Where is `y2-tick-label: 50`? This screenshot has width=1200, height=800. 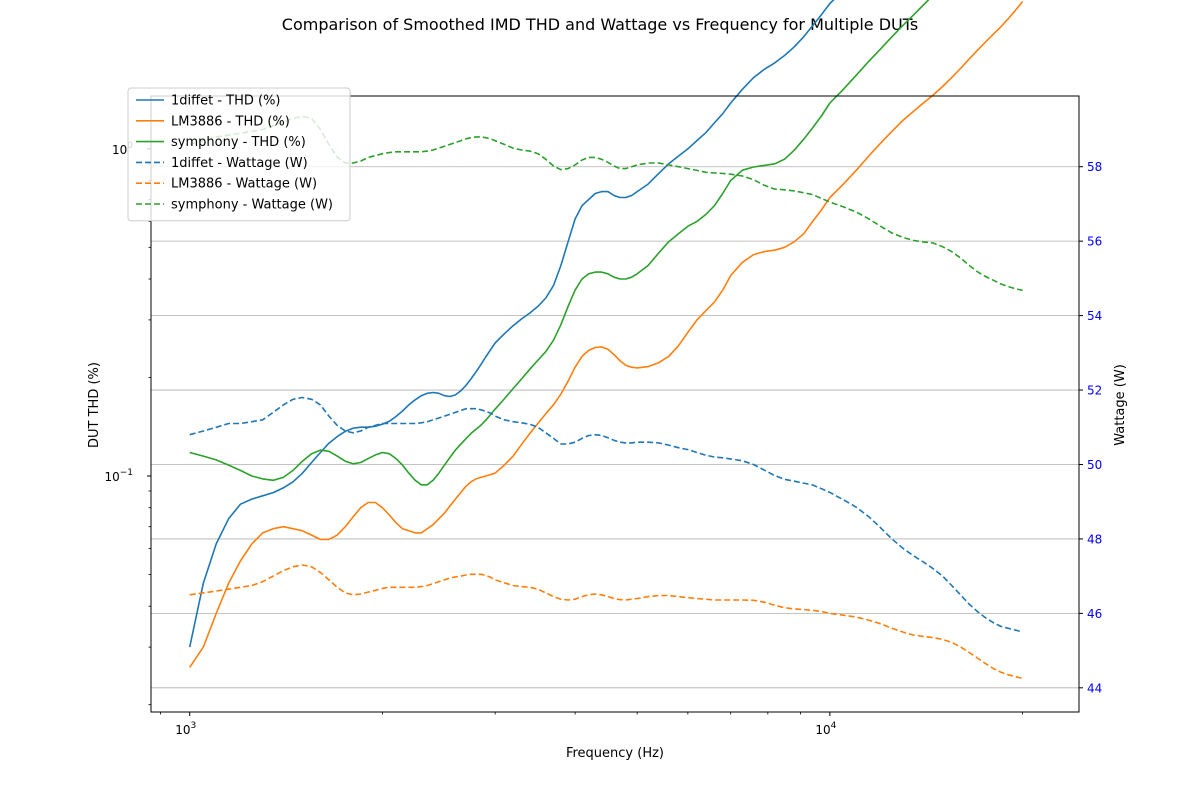
y2-tick-label: 50 is located at coordinates (1094, 465).